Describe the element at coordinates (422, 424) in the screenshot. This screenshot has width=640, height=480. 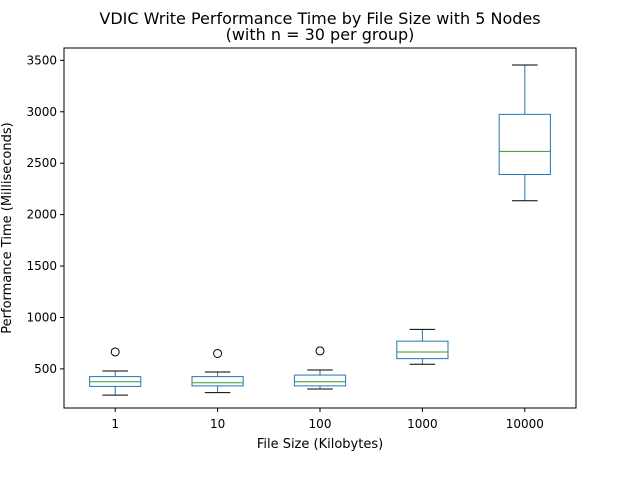
I see `x-tick-label: 1000` at that location.